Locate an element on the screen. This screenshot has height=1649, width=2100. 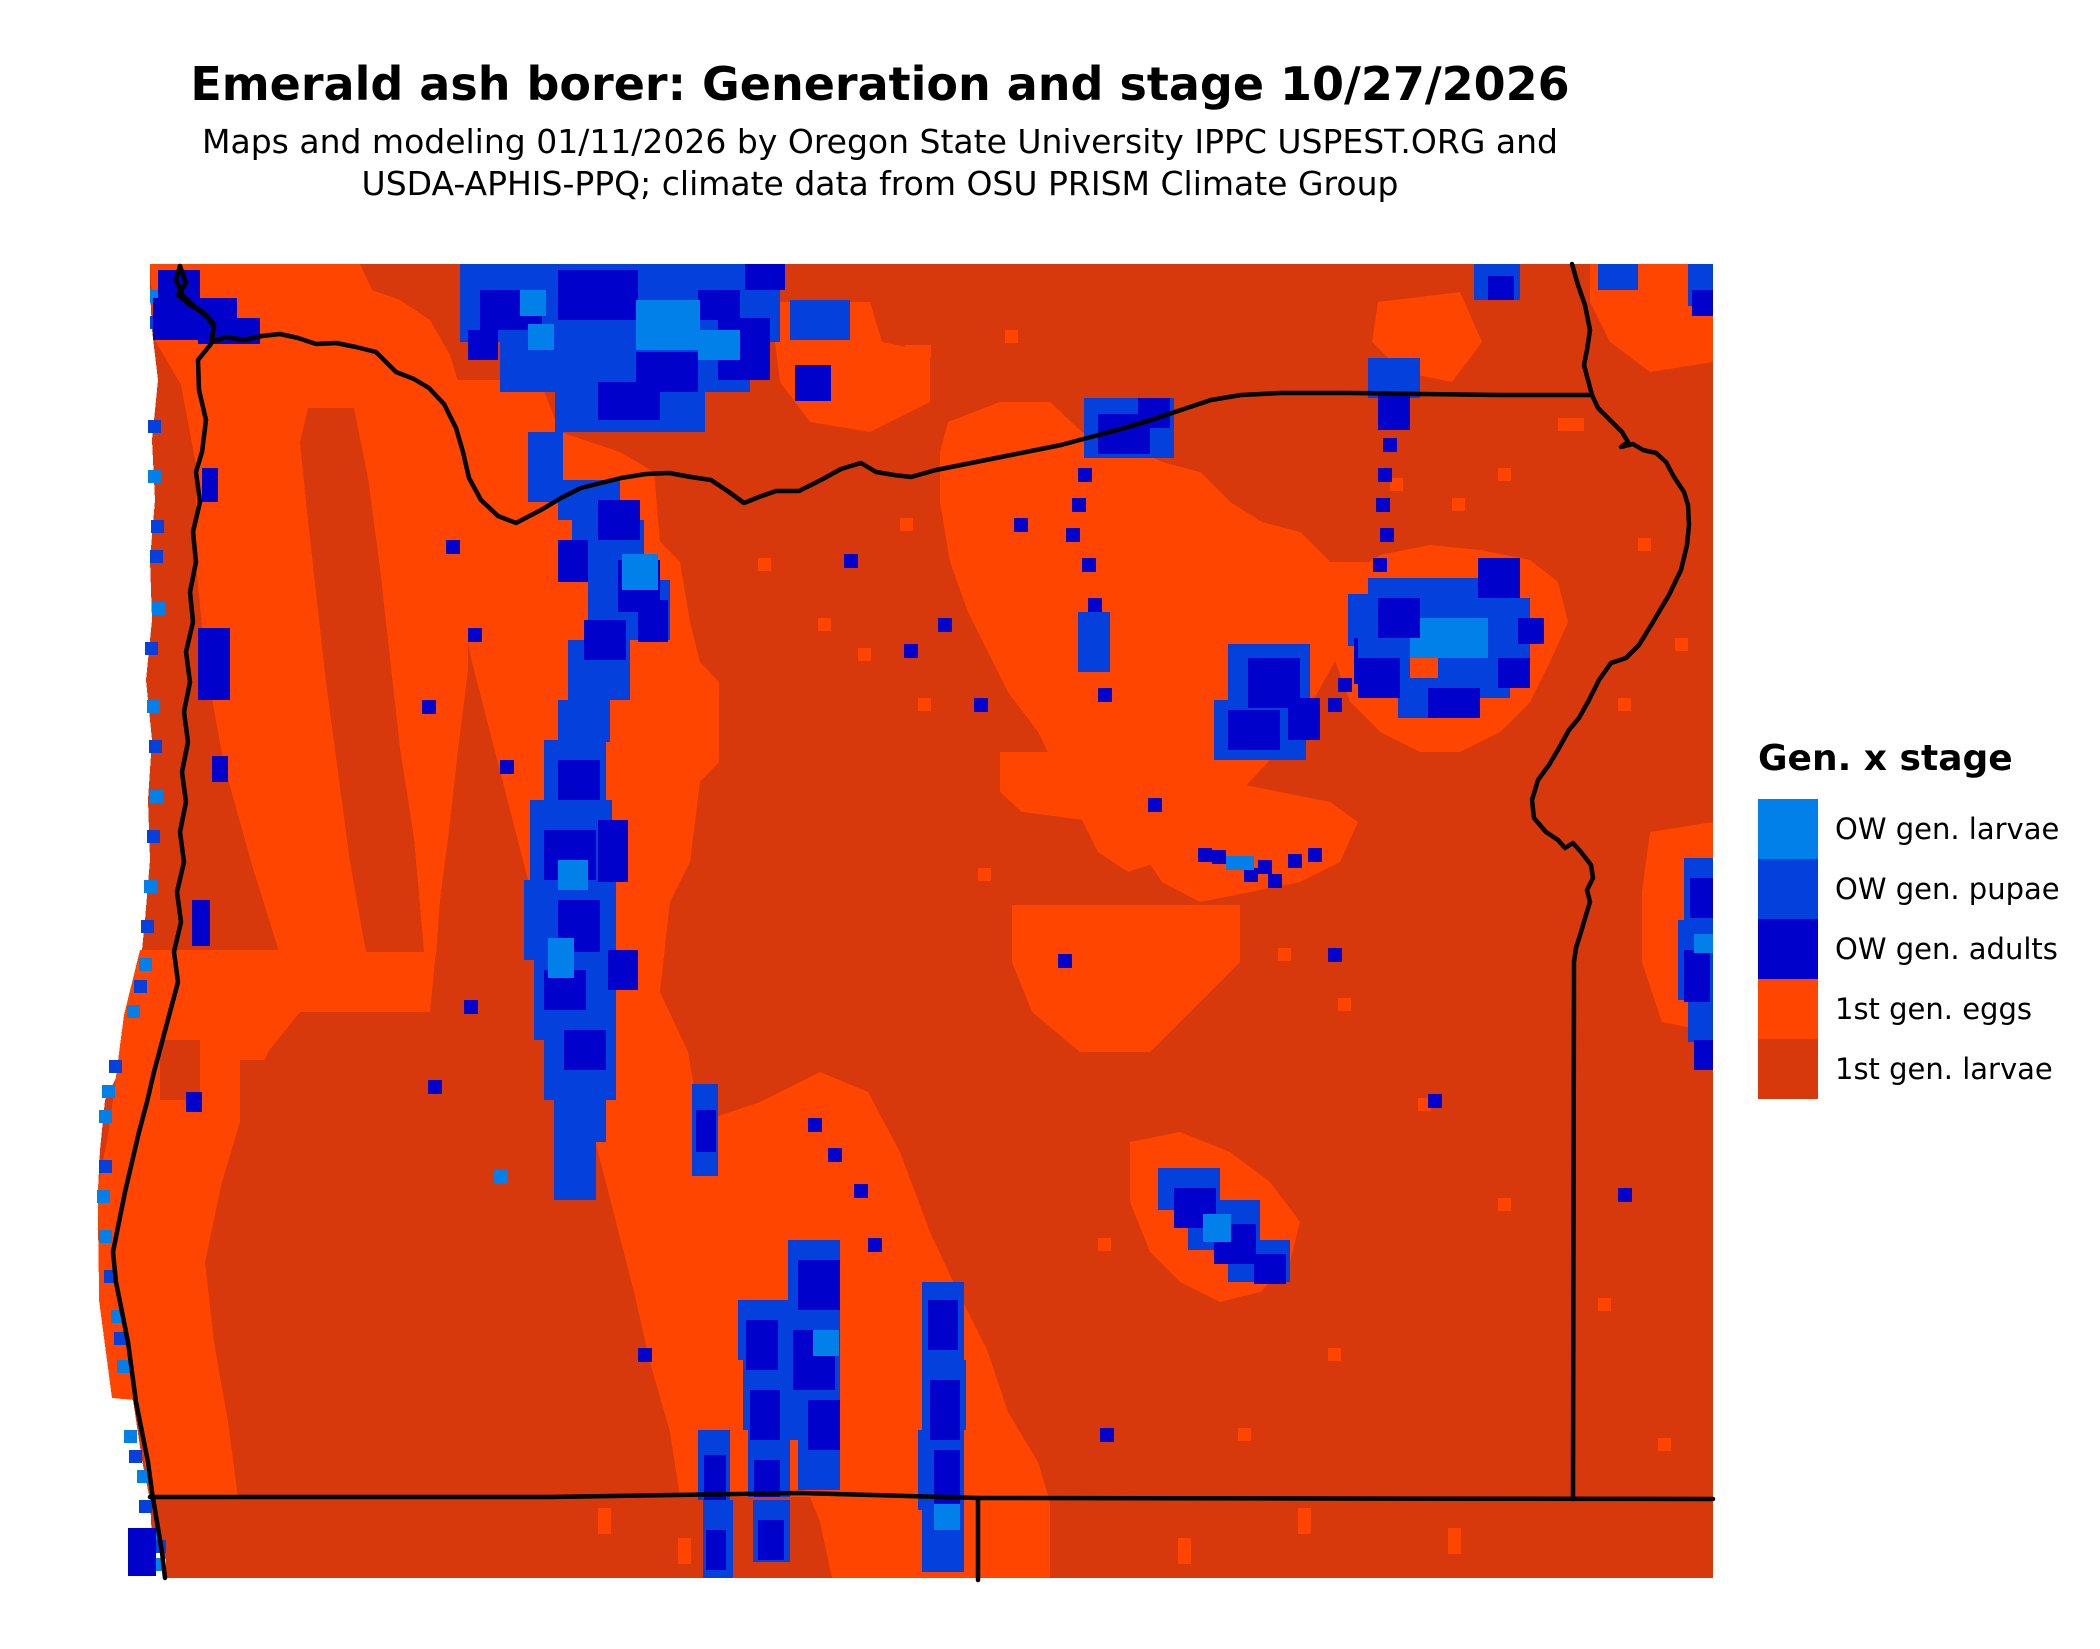
legend-item-ow-adults: OW gen. adults is located at coordinates (1909, 949).